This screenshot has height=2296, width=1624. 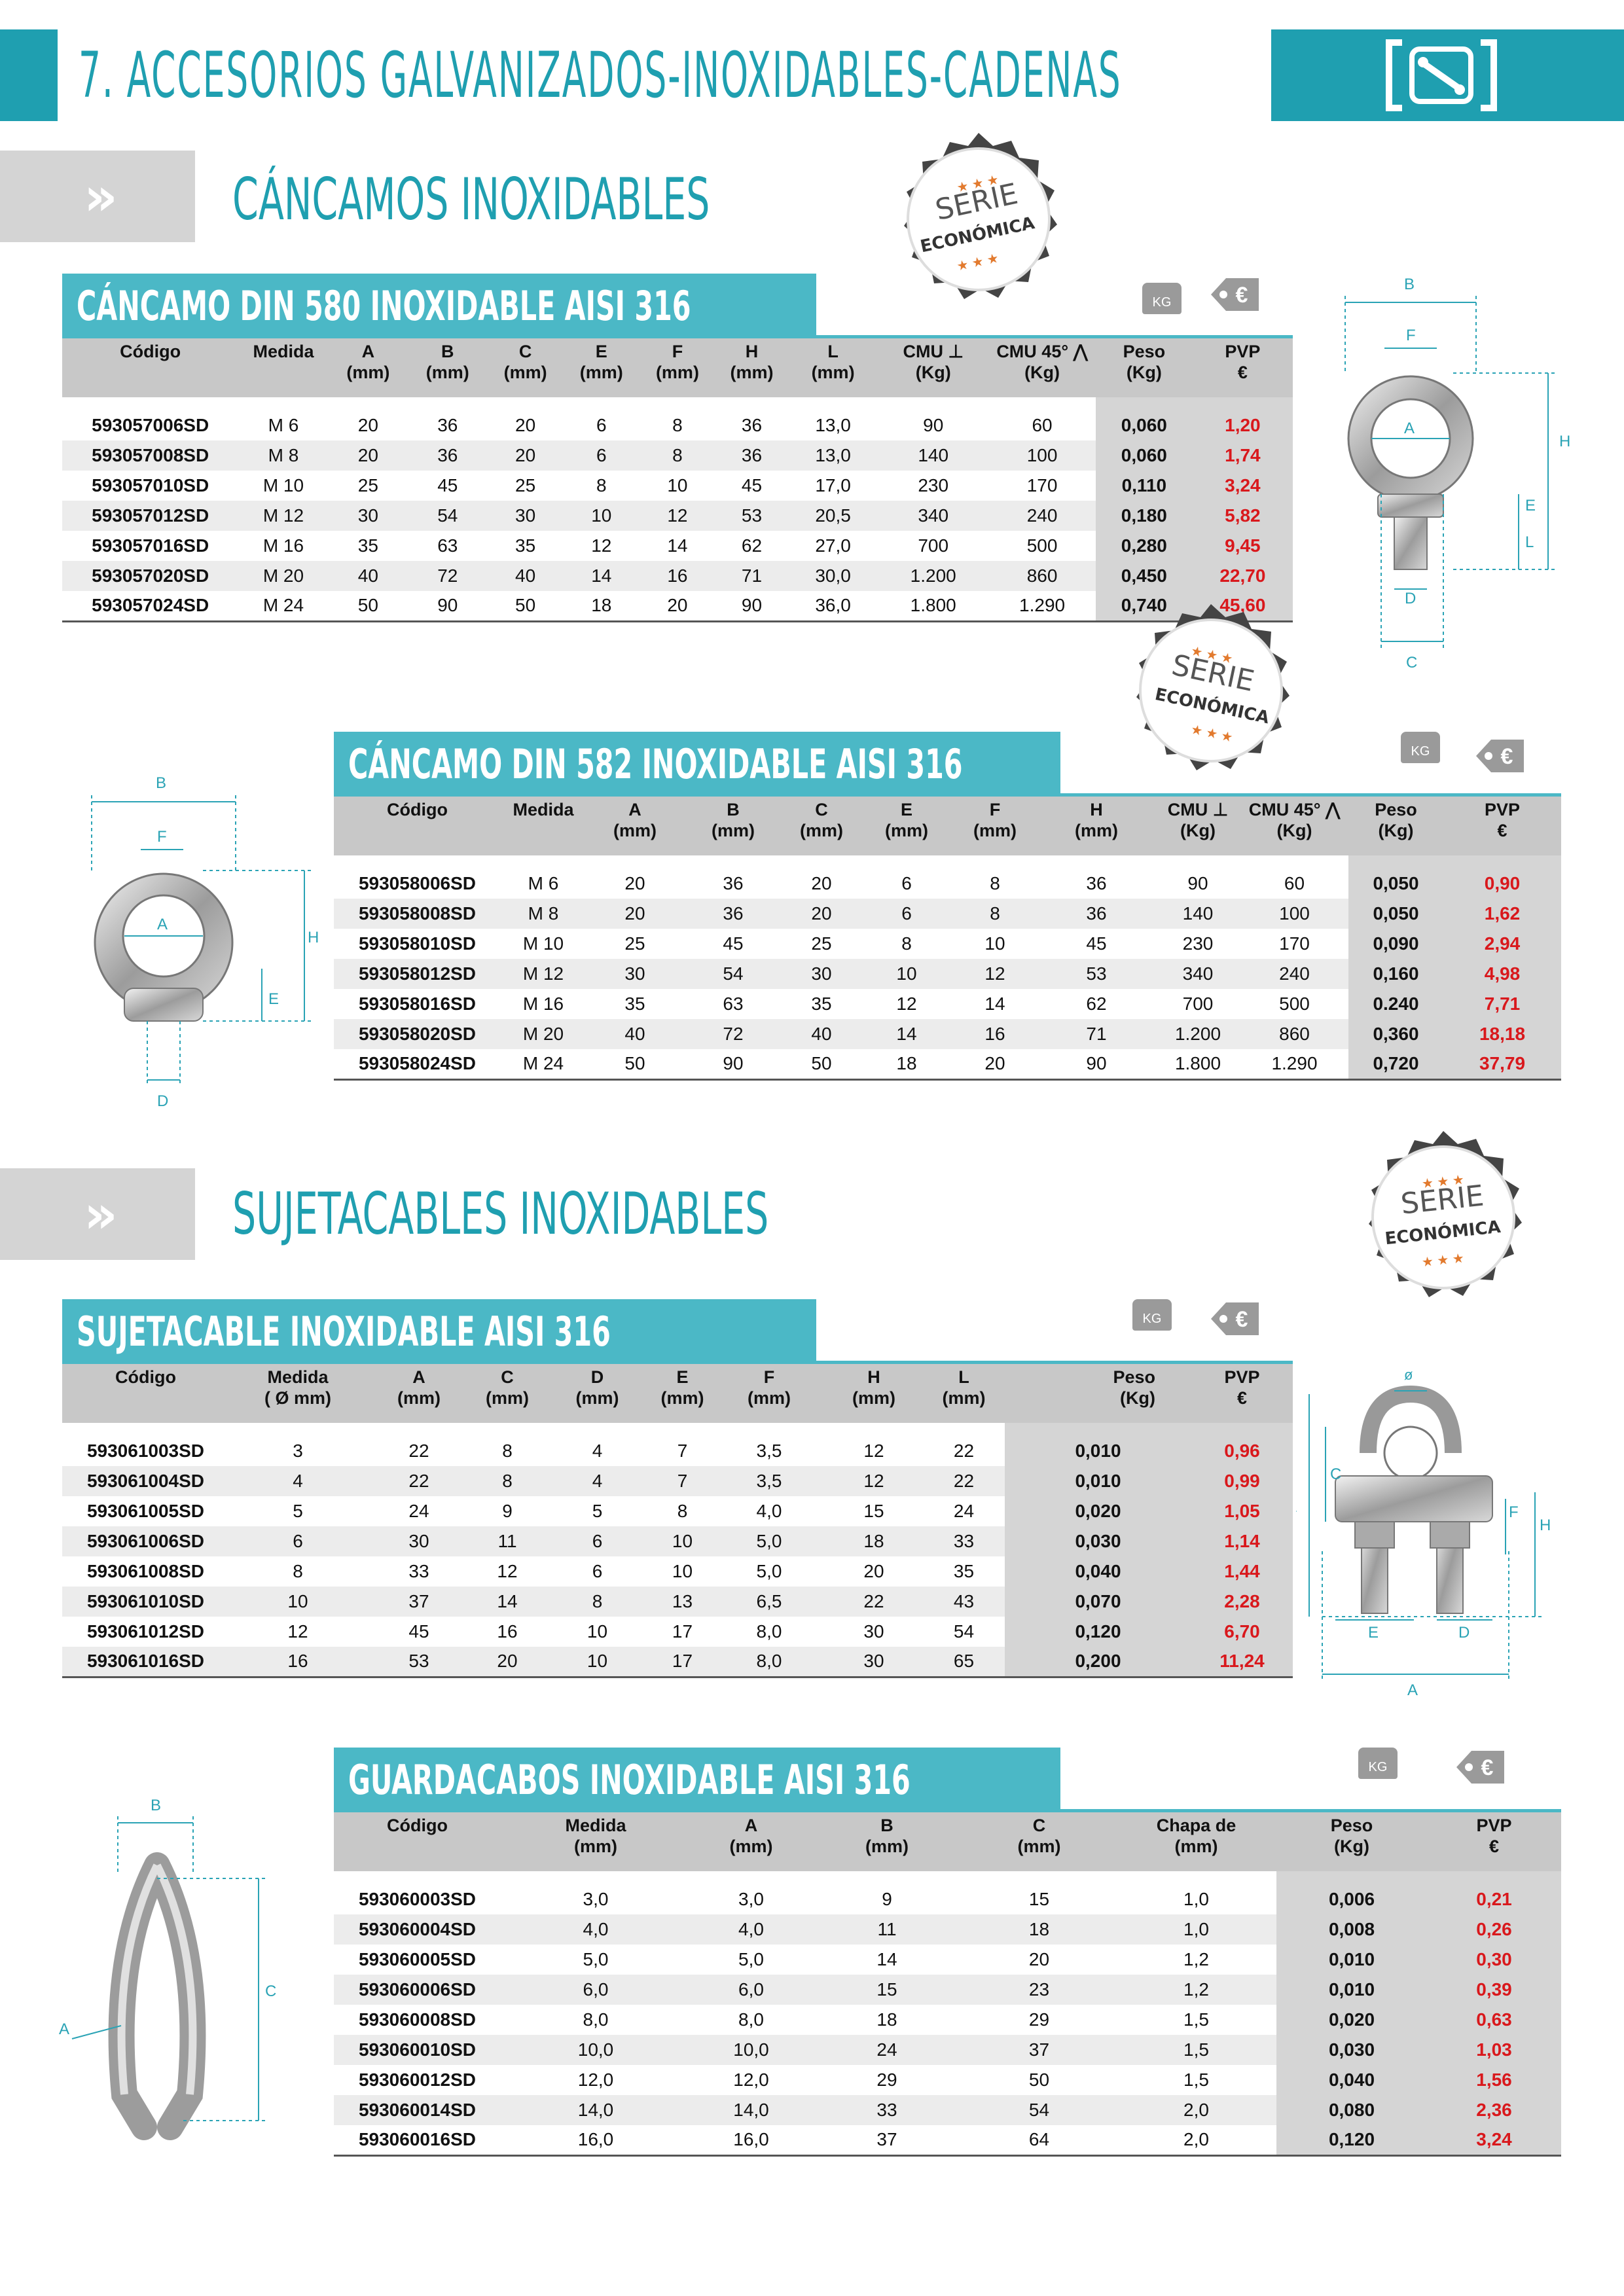 I want to click on table-row: 593060016SD 16,0 16,0 37 64 2,0 0,120 3,24, so click(x=947, y=2141).